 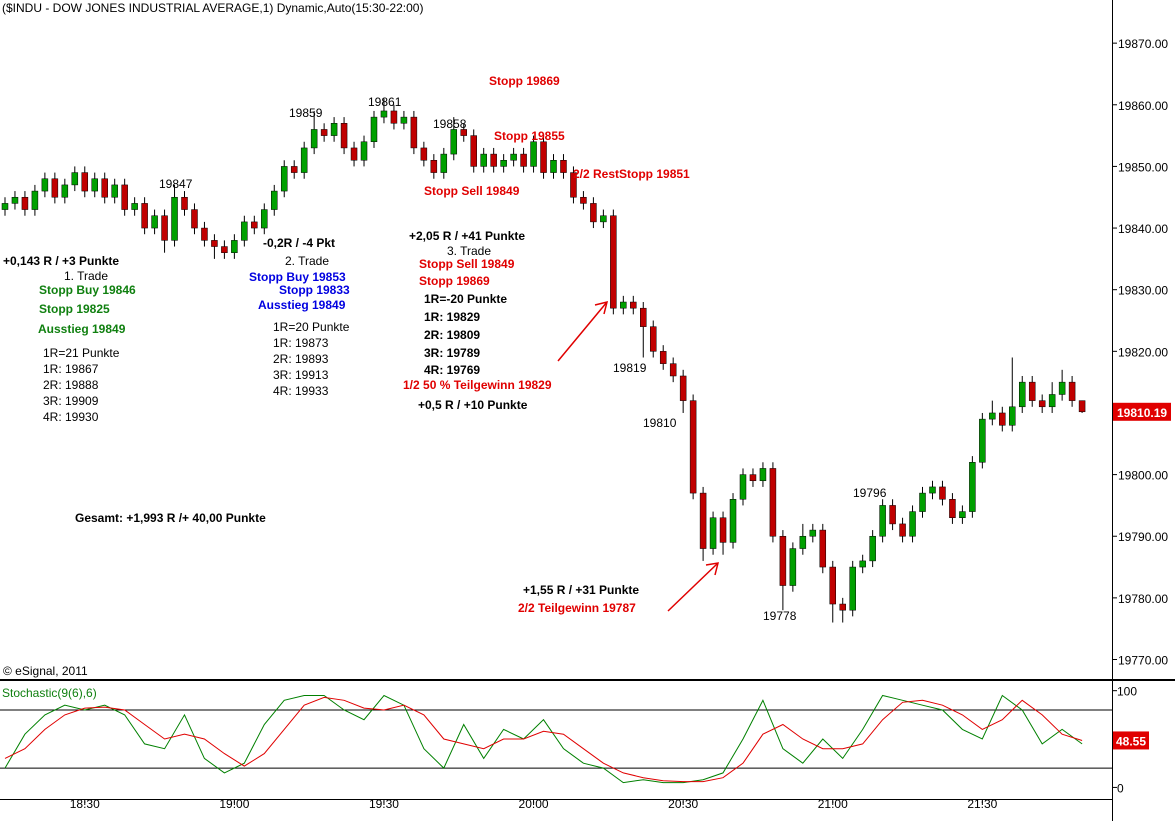 I want to click on last-value-box, so click(x=1131, y=740).